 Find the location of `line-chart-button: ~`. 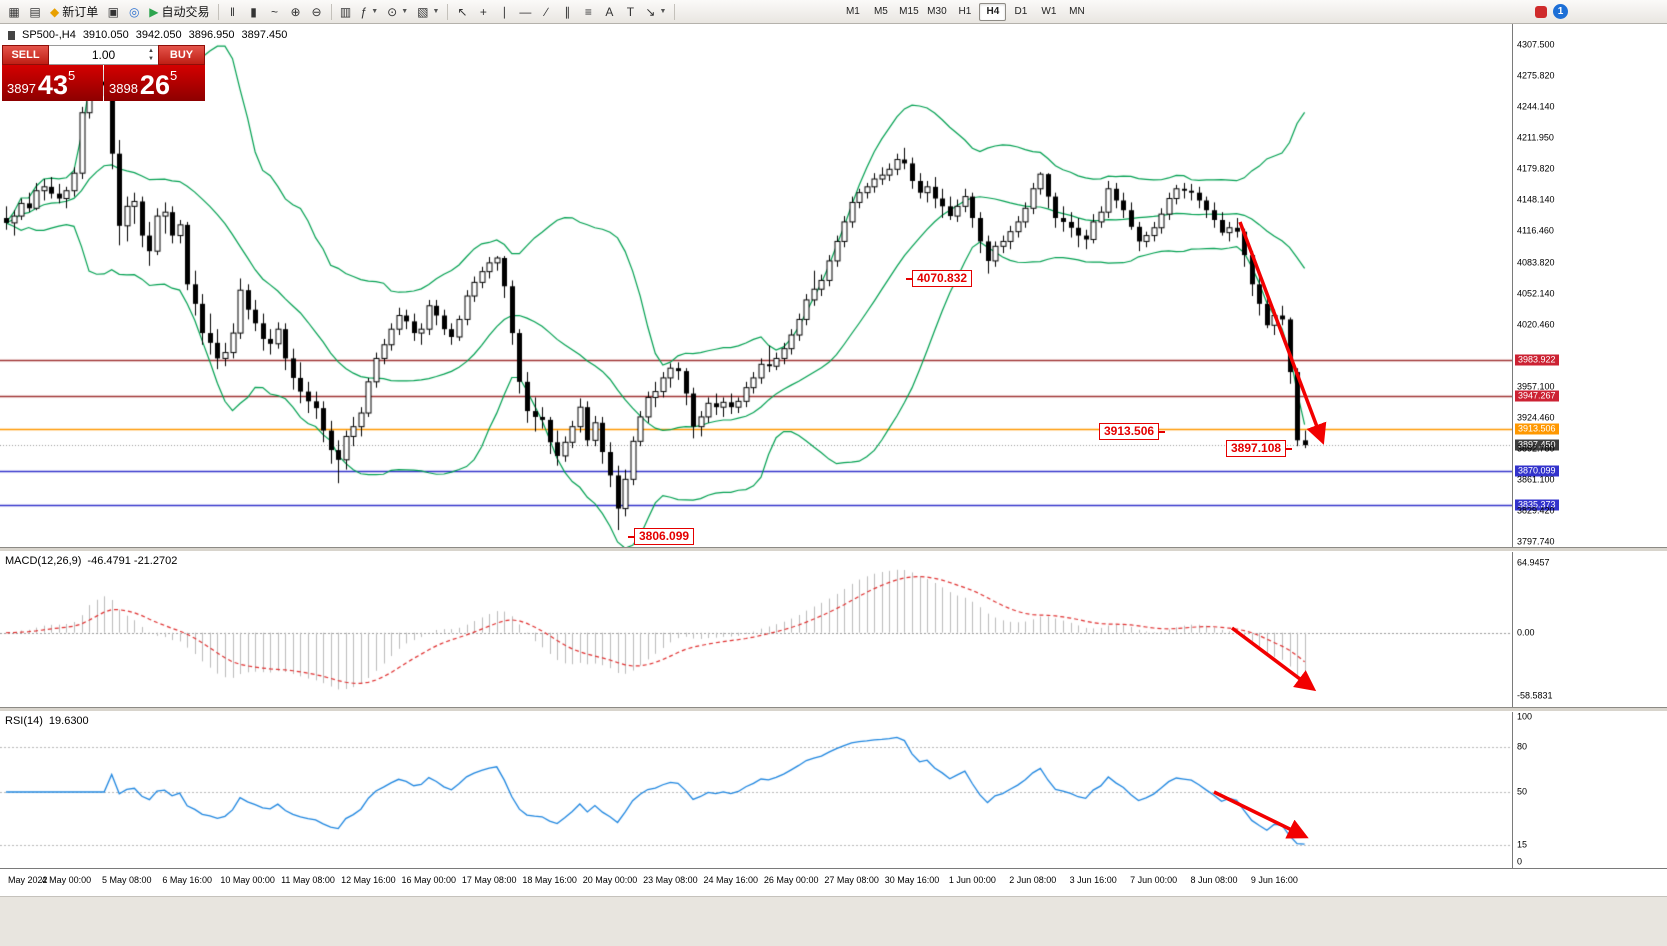

line-chart-button: ~ is located at coordinates (275, 12).